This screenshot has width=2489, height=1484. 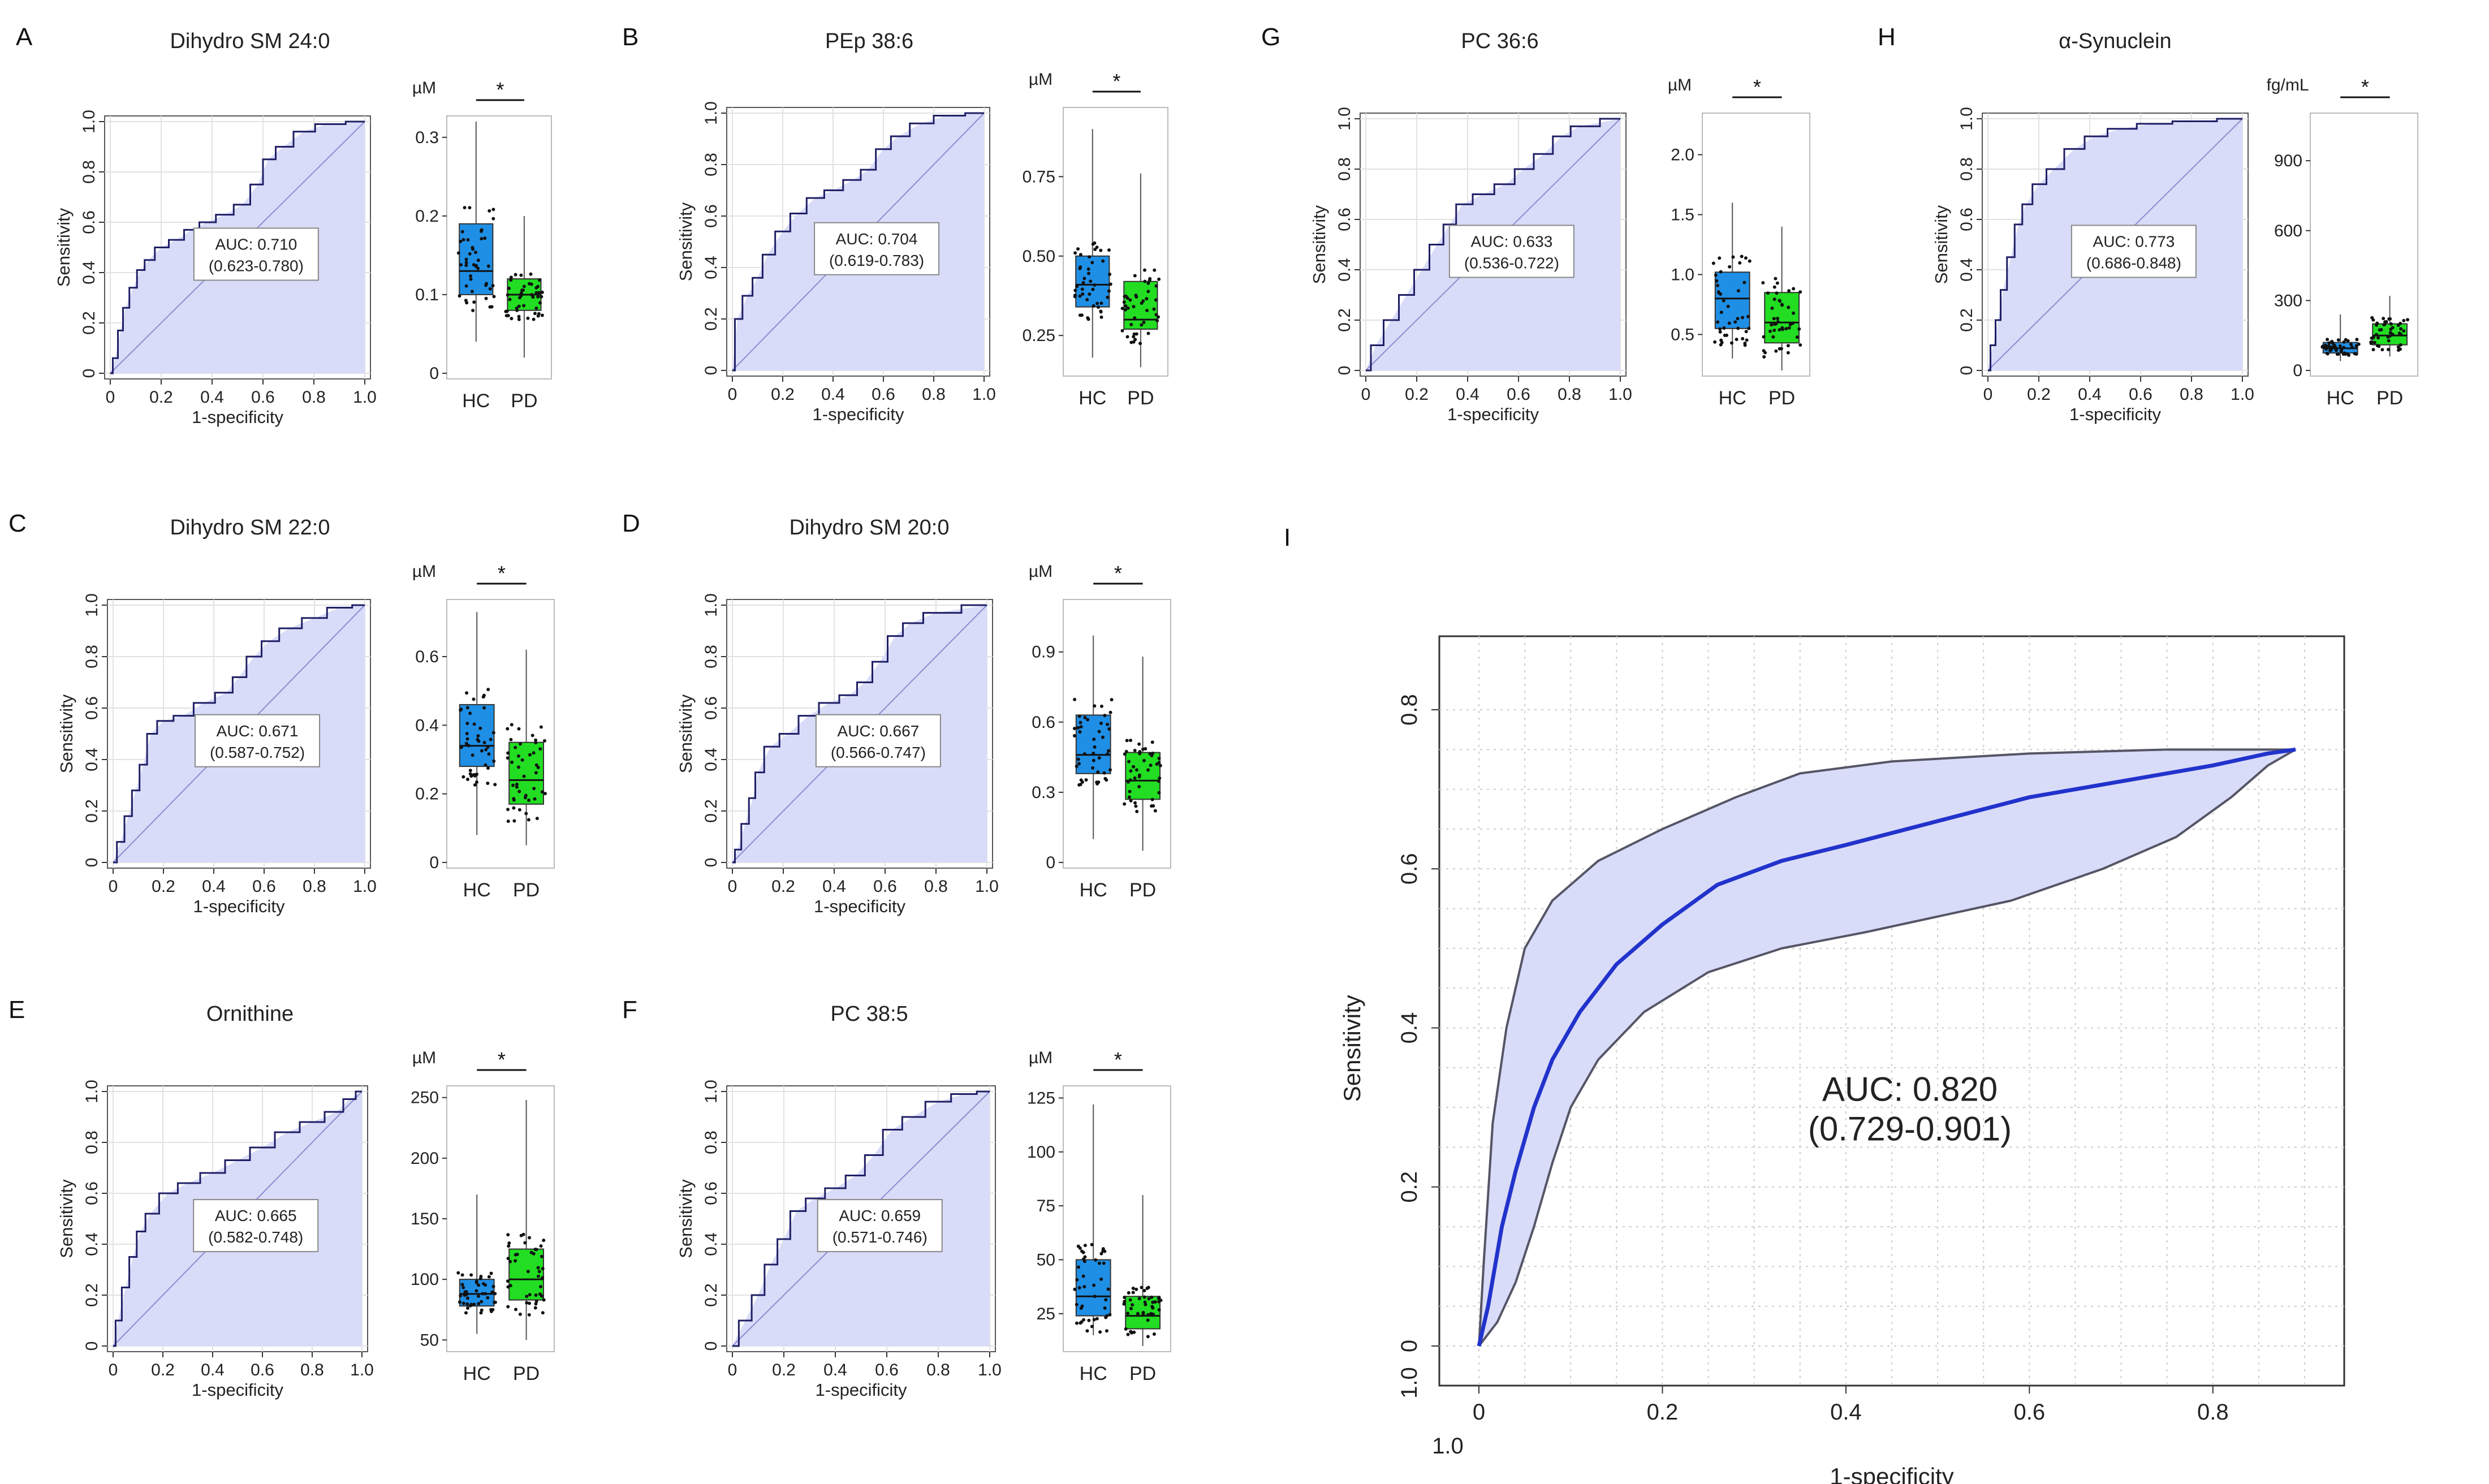 What do you see at coordinates (885, 886) in the screenshot?
I see `x-tick-label: 0.6` at bounding box center [885, 886].